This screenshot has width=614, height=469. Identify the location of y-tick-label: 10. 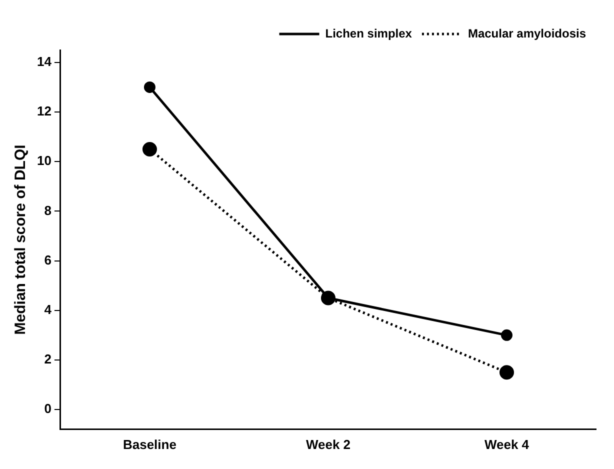
(44, 160).